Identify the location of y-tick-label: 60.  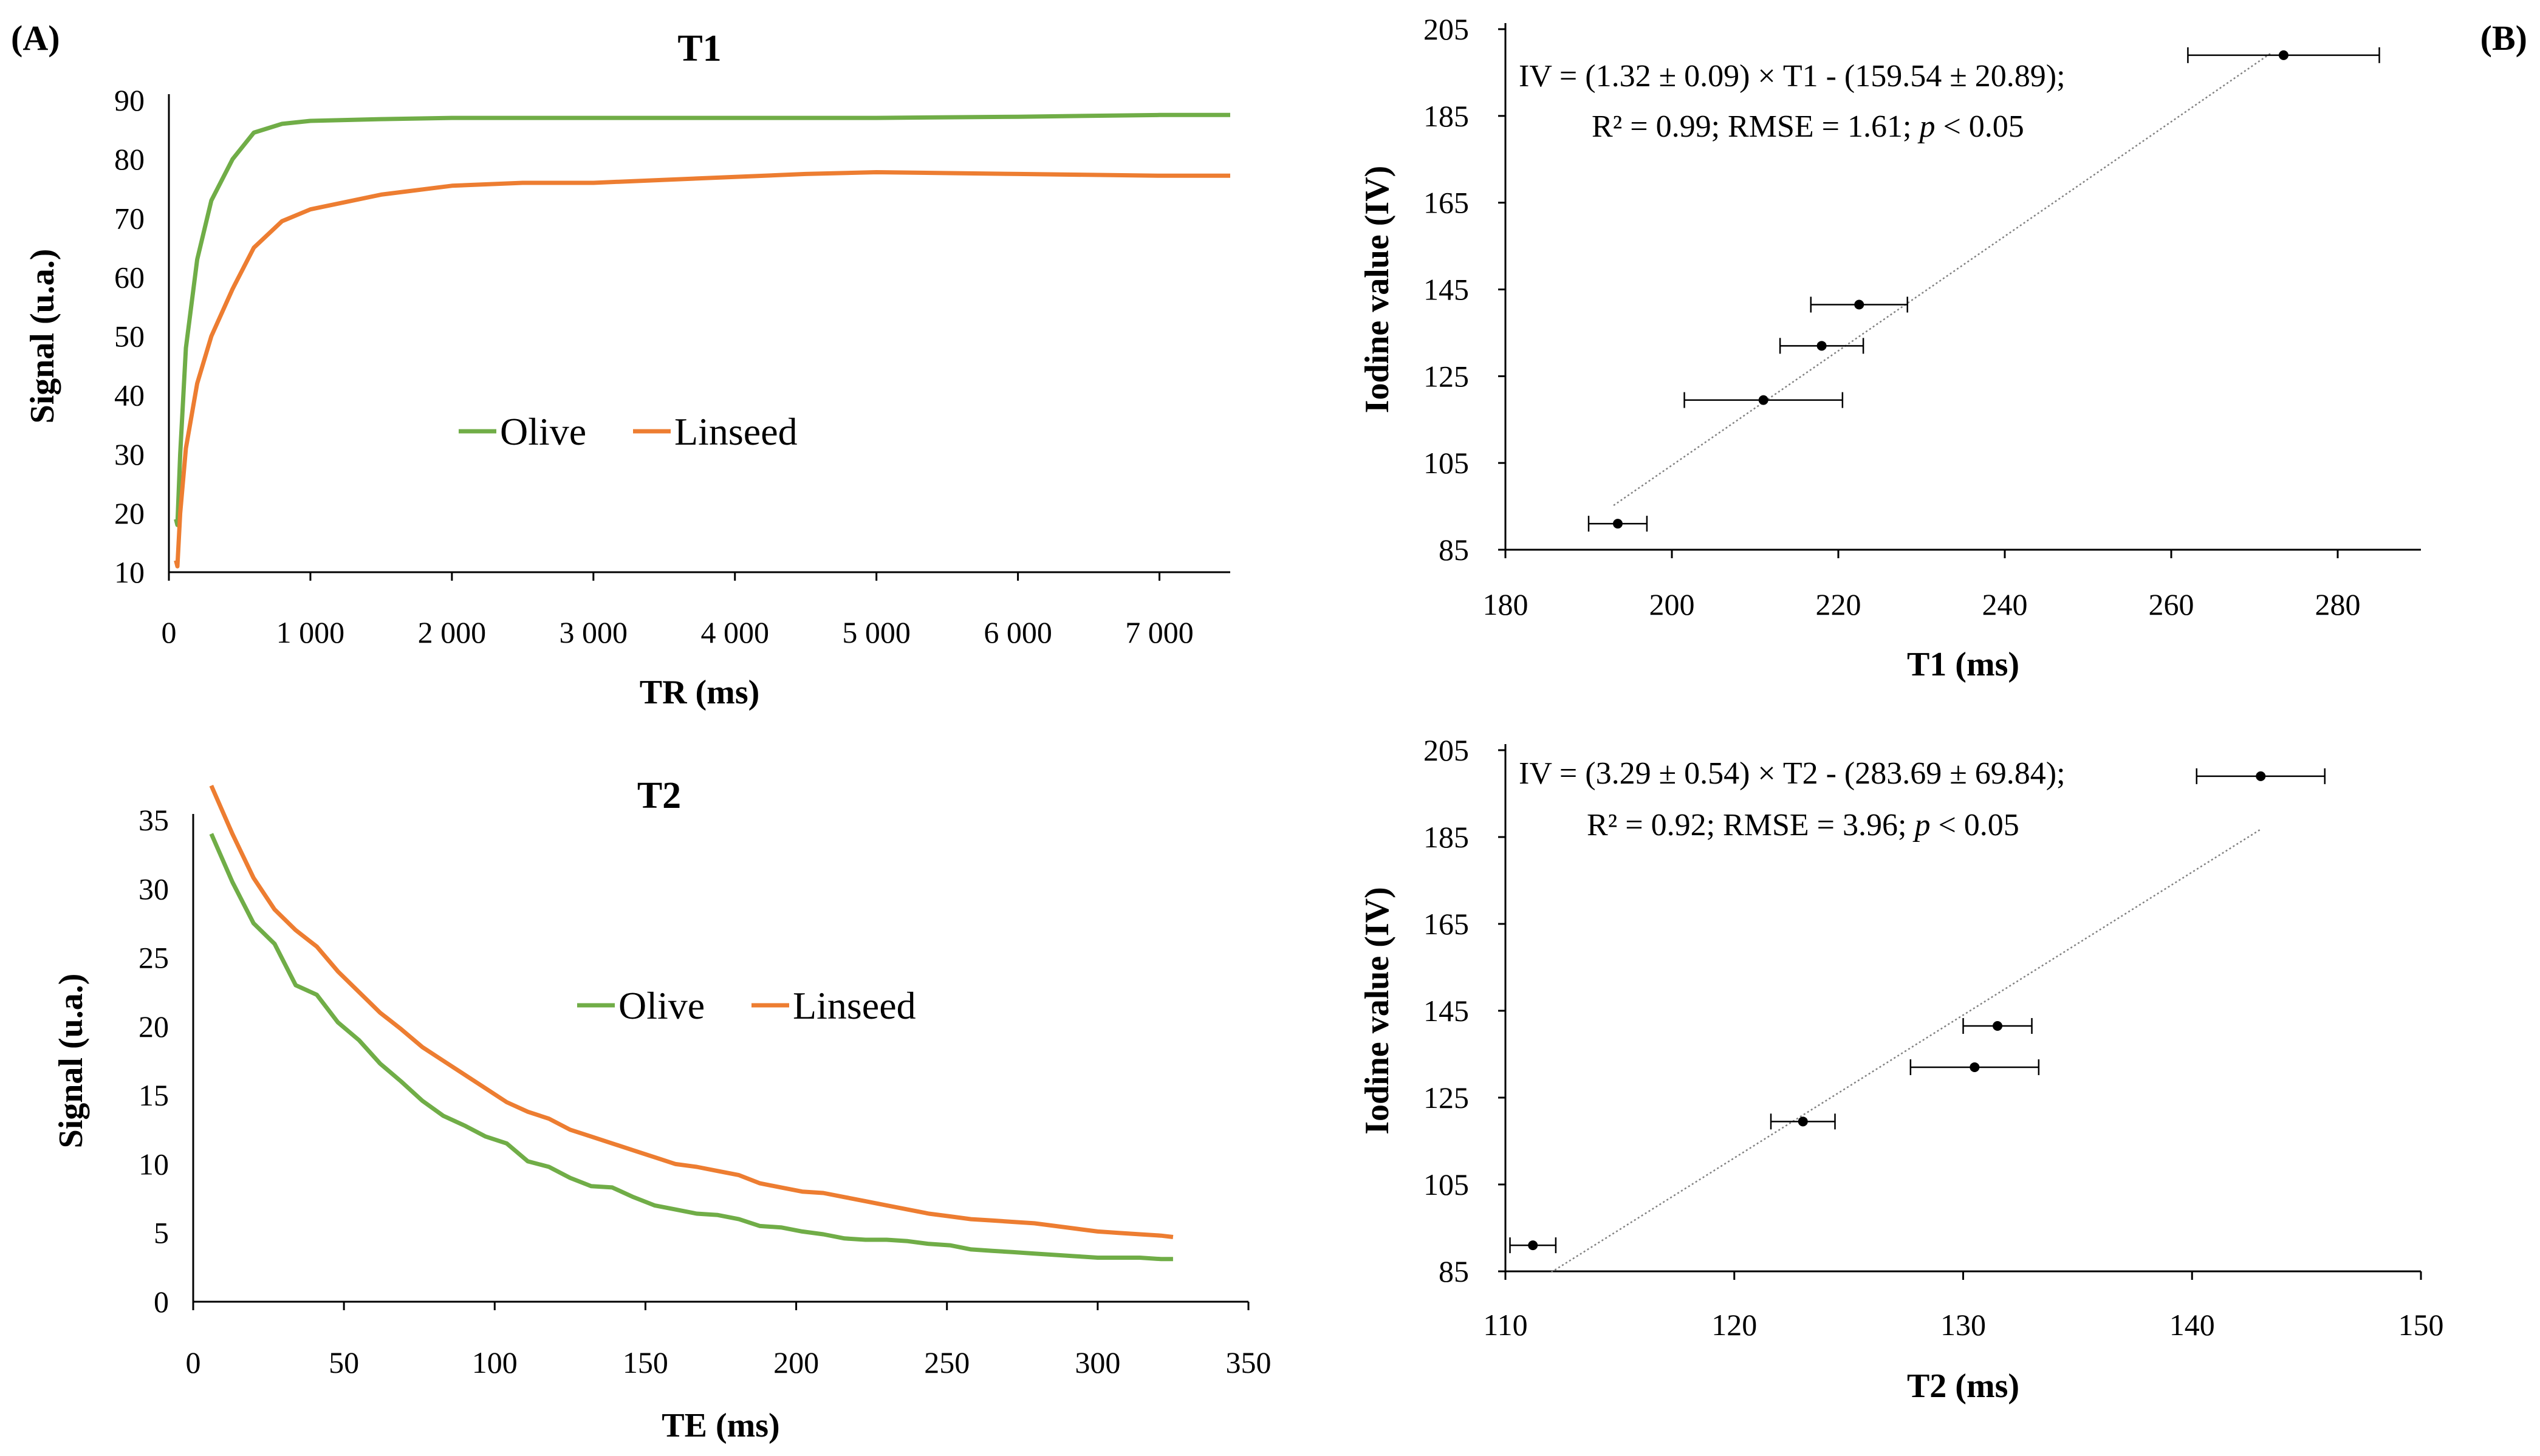
(129, 277).